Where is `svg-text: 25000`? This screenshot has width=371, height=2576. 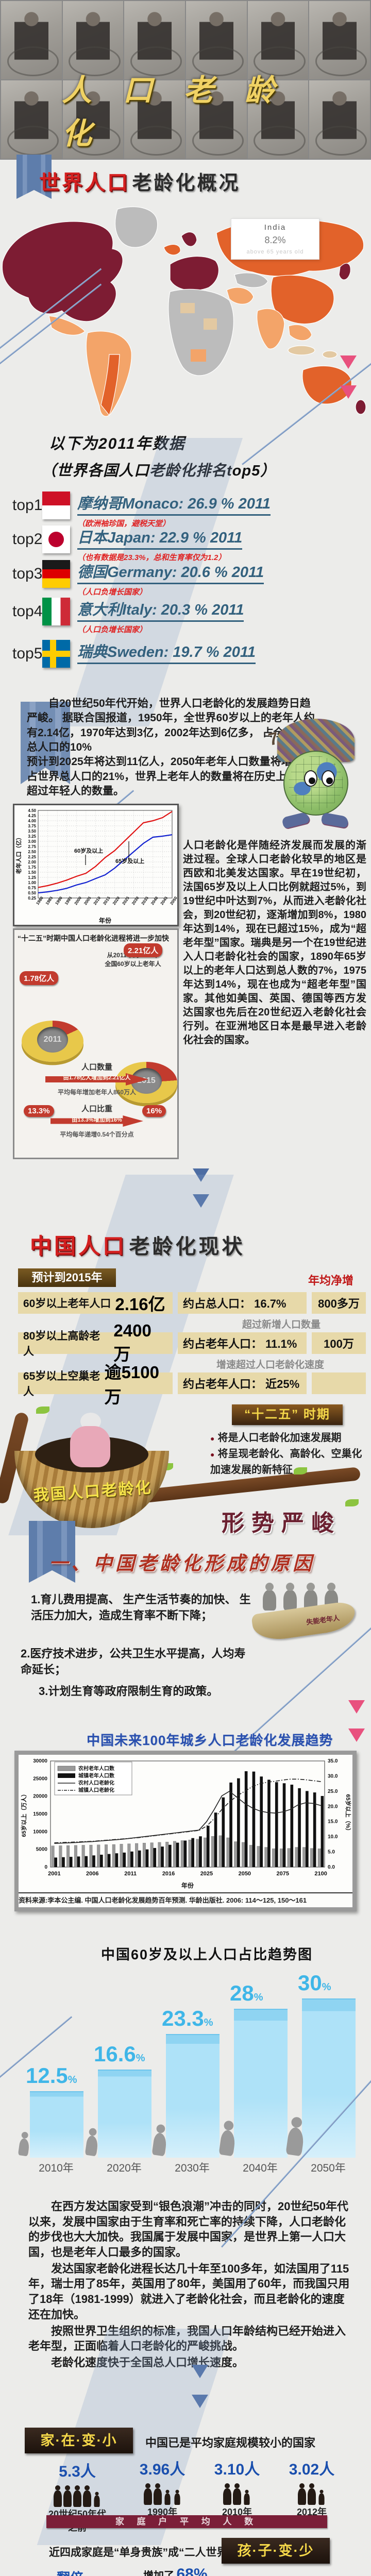
svg-text: 25000 is located at coordinates (40, 1779).